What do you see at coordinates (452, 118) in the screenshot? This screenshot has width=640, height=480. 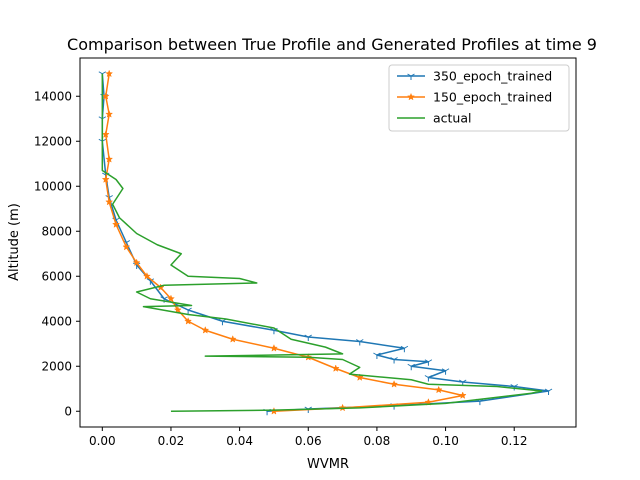 I see `legend-label: actual` at bounding box center [452, 118].